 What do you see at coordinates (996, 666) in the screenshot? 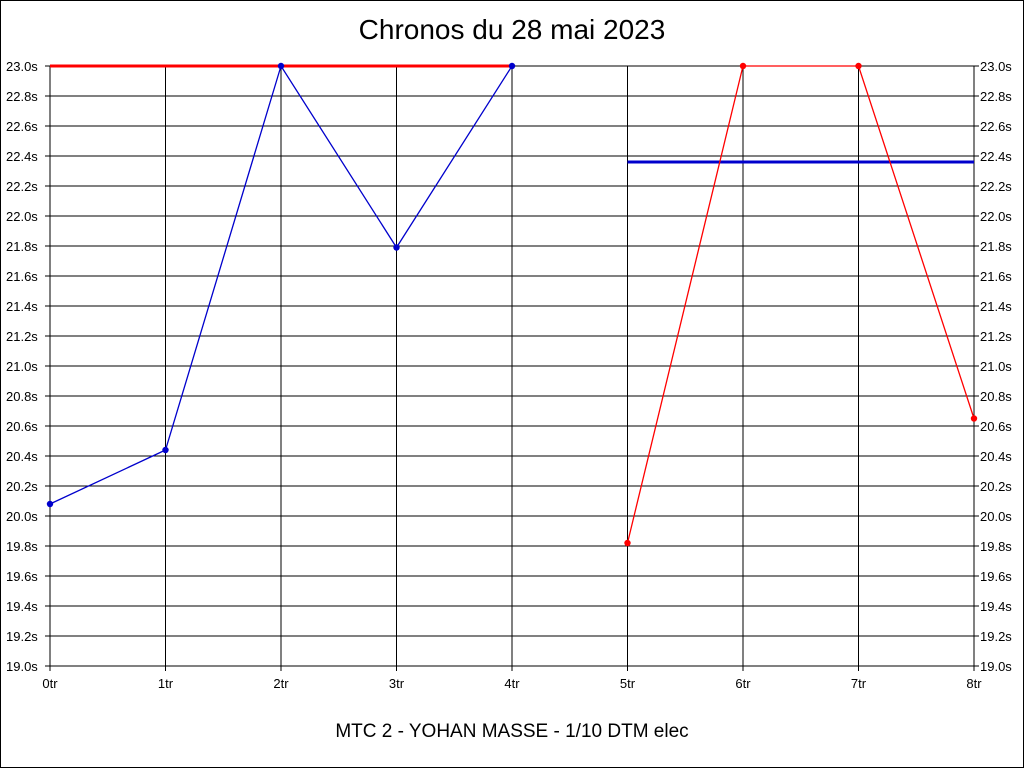
I see `y-tick-label-right: 19.0s` at bounding box center [996, 666].